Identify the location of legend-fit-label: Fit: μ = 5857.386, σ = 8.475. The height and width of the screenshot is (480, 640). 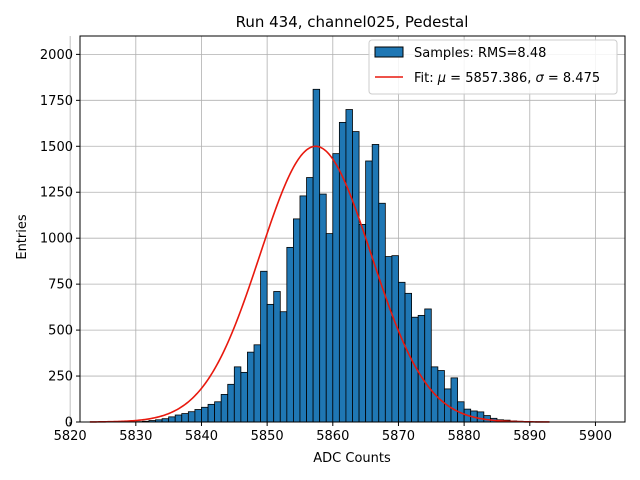
(507, 78).